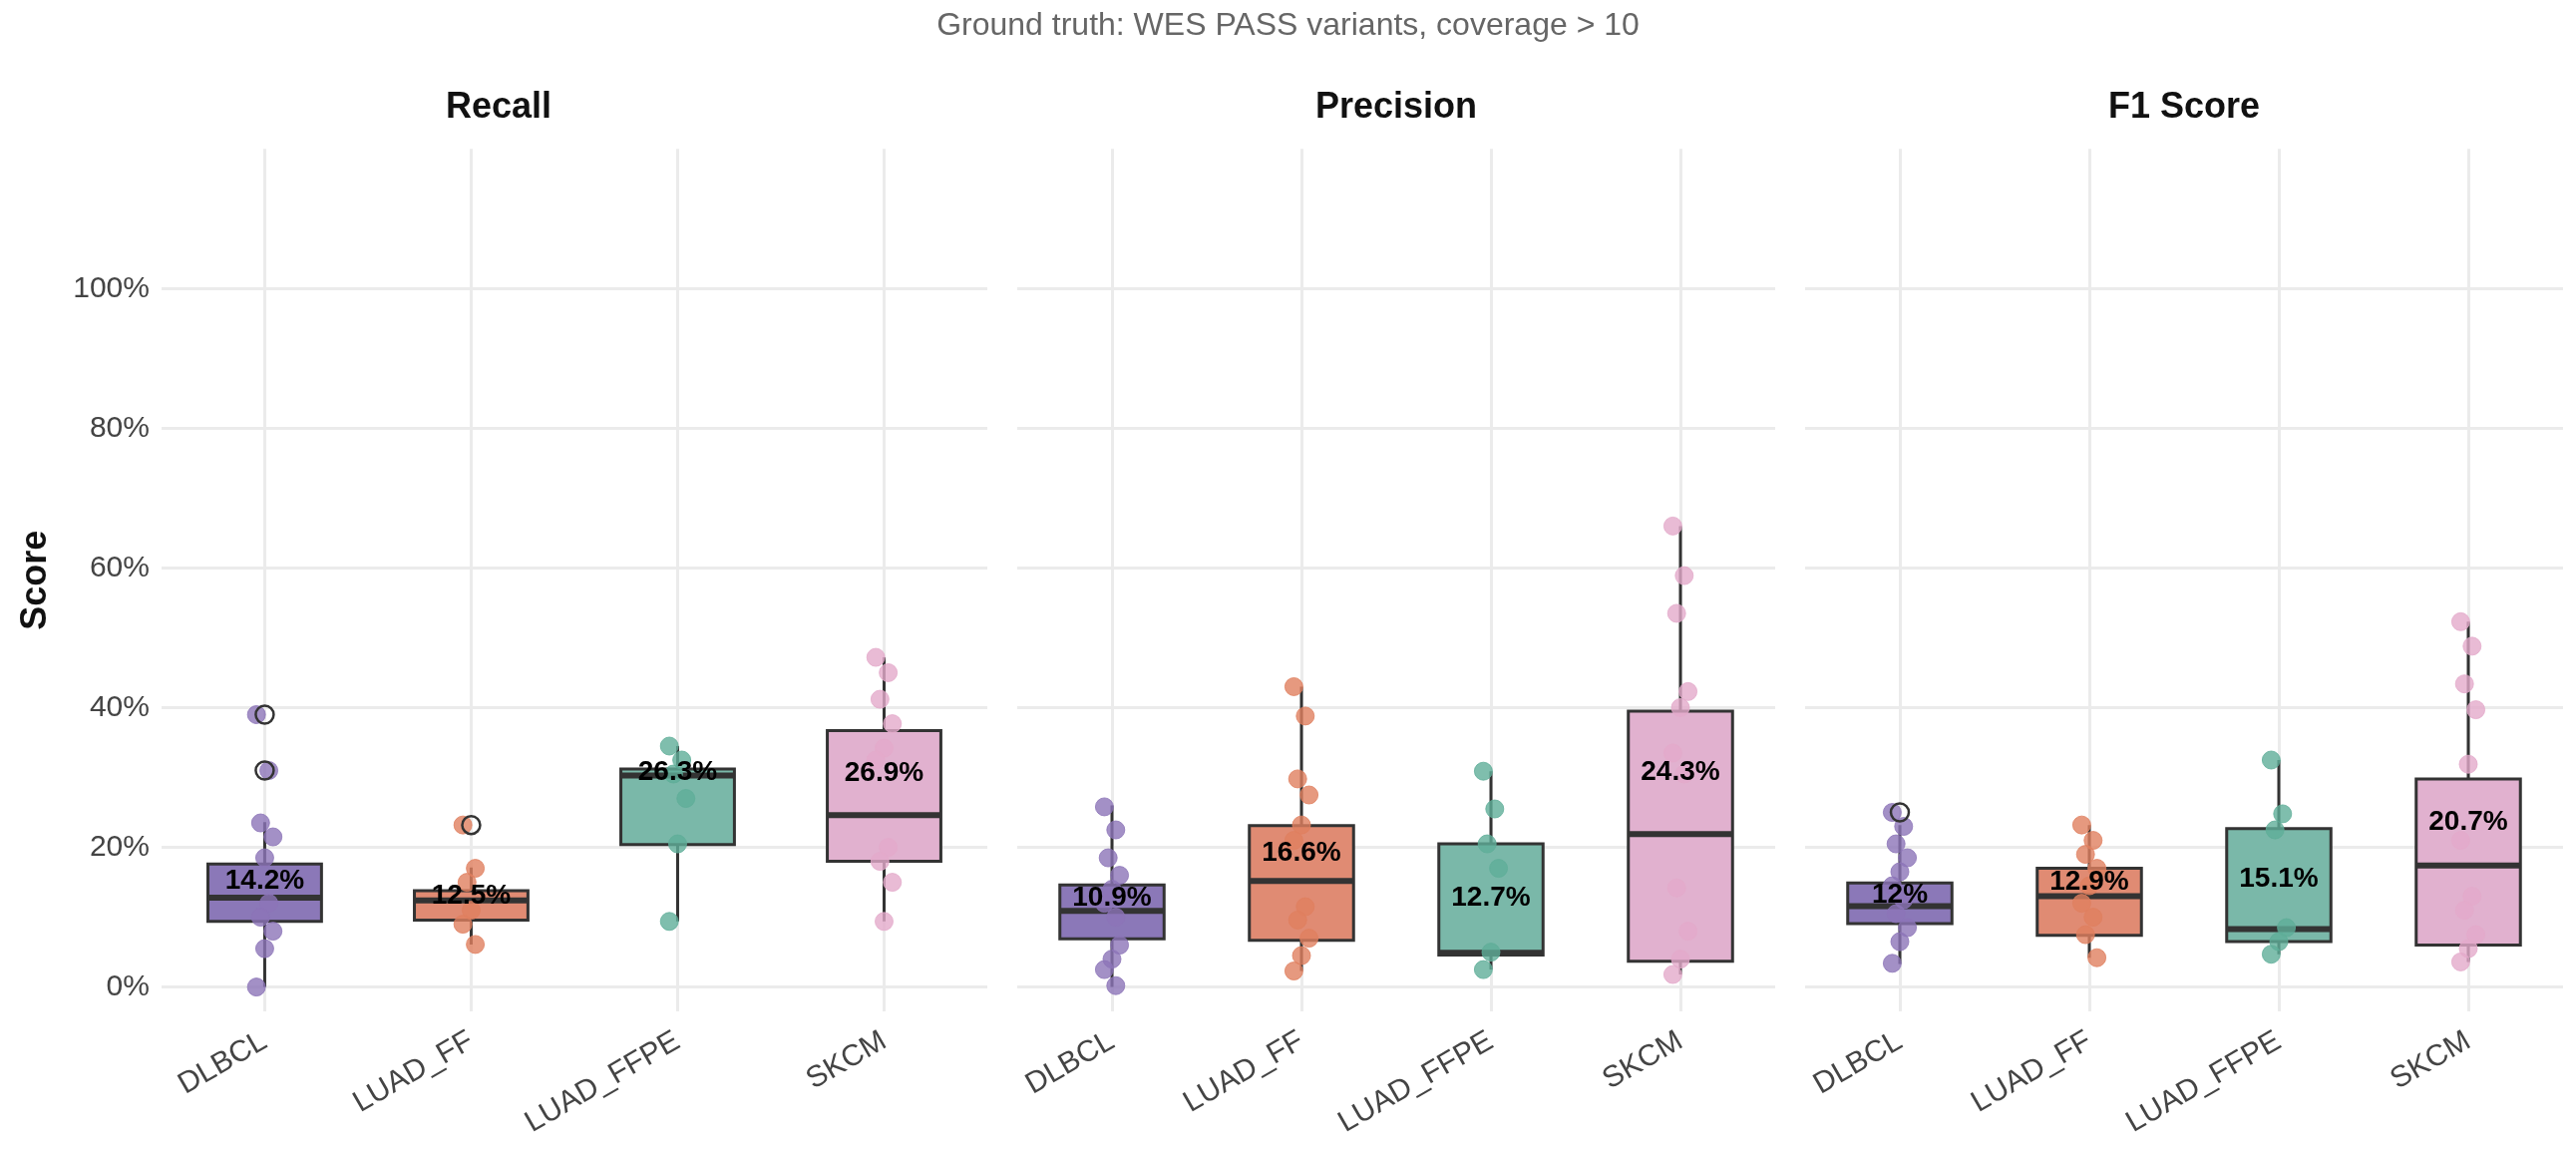 This screenshot has width=2576, height=1158. What do you see at coordinates (120, 705) in the screenshot?
I see `y-tick-label: 40%` at bounding box center [120, 705].